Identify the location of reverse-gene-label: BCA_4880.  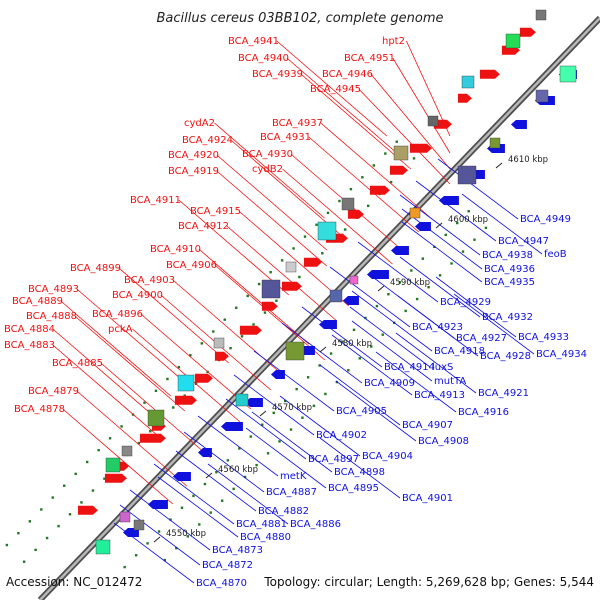
(265, 537).